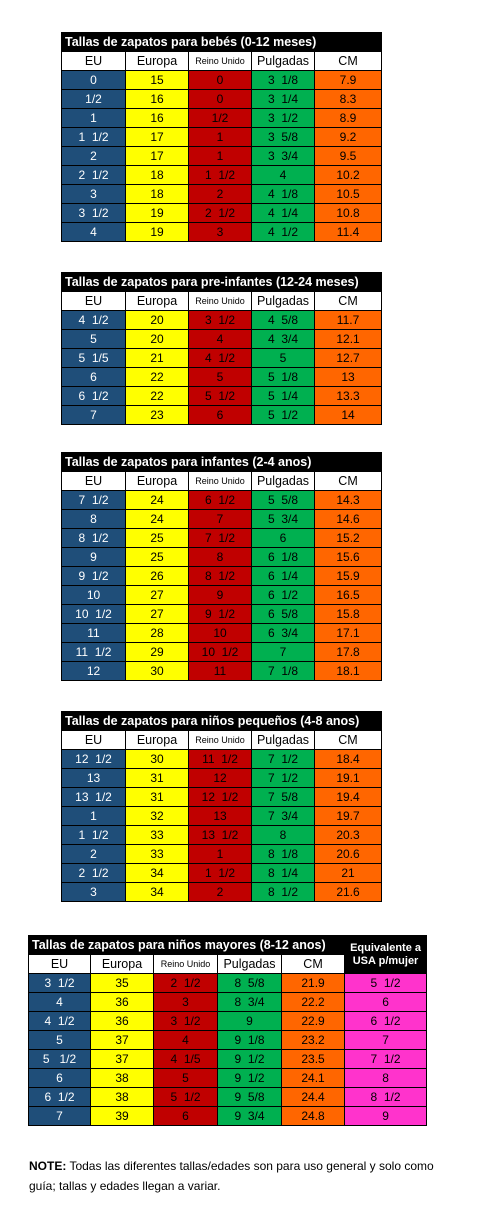 This screenshot has height=1209, width=486. Describe the element at coordinates (386, 1097) in the screenshot. I see `usa-mujer-cell: 8 1/2` at that location.